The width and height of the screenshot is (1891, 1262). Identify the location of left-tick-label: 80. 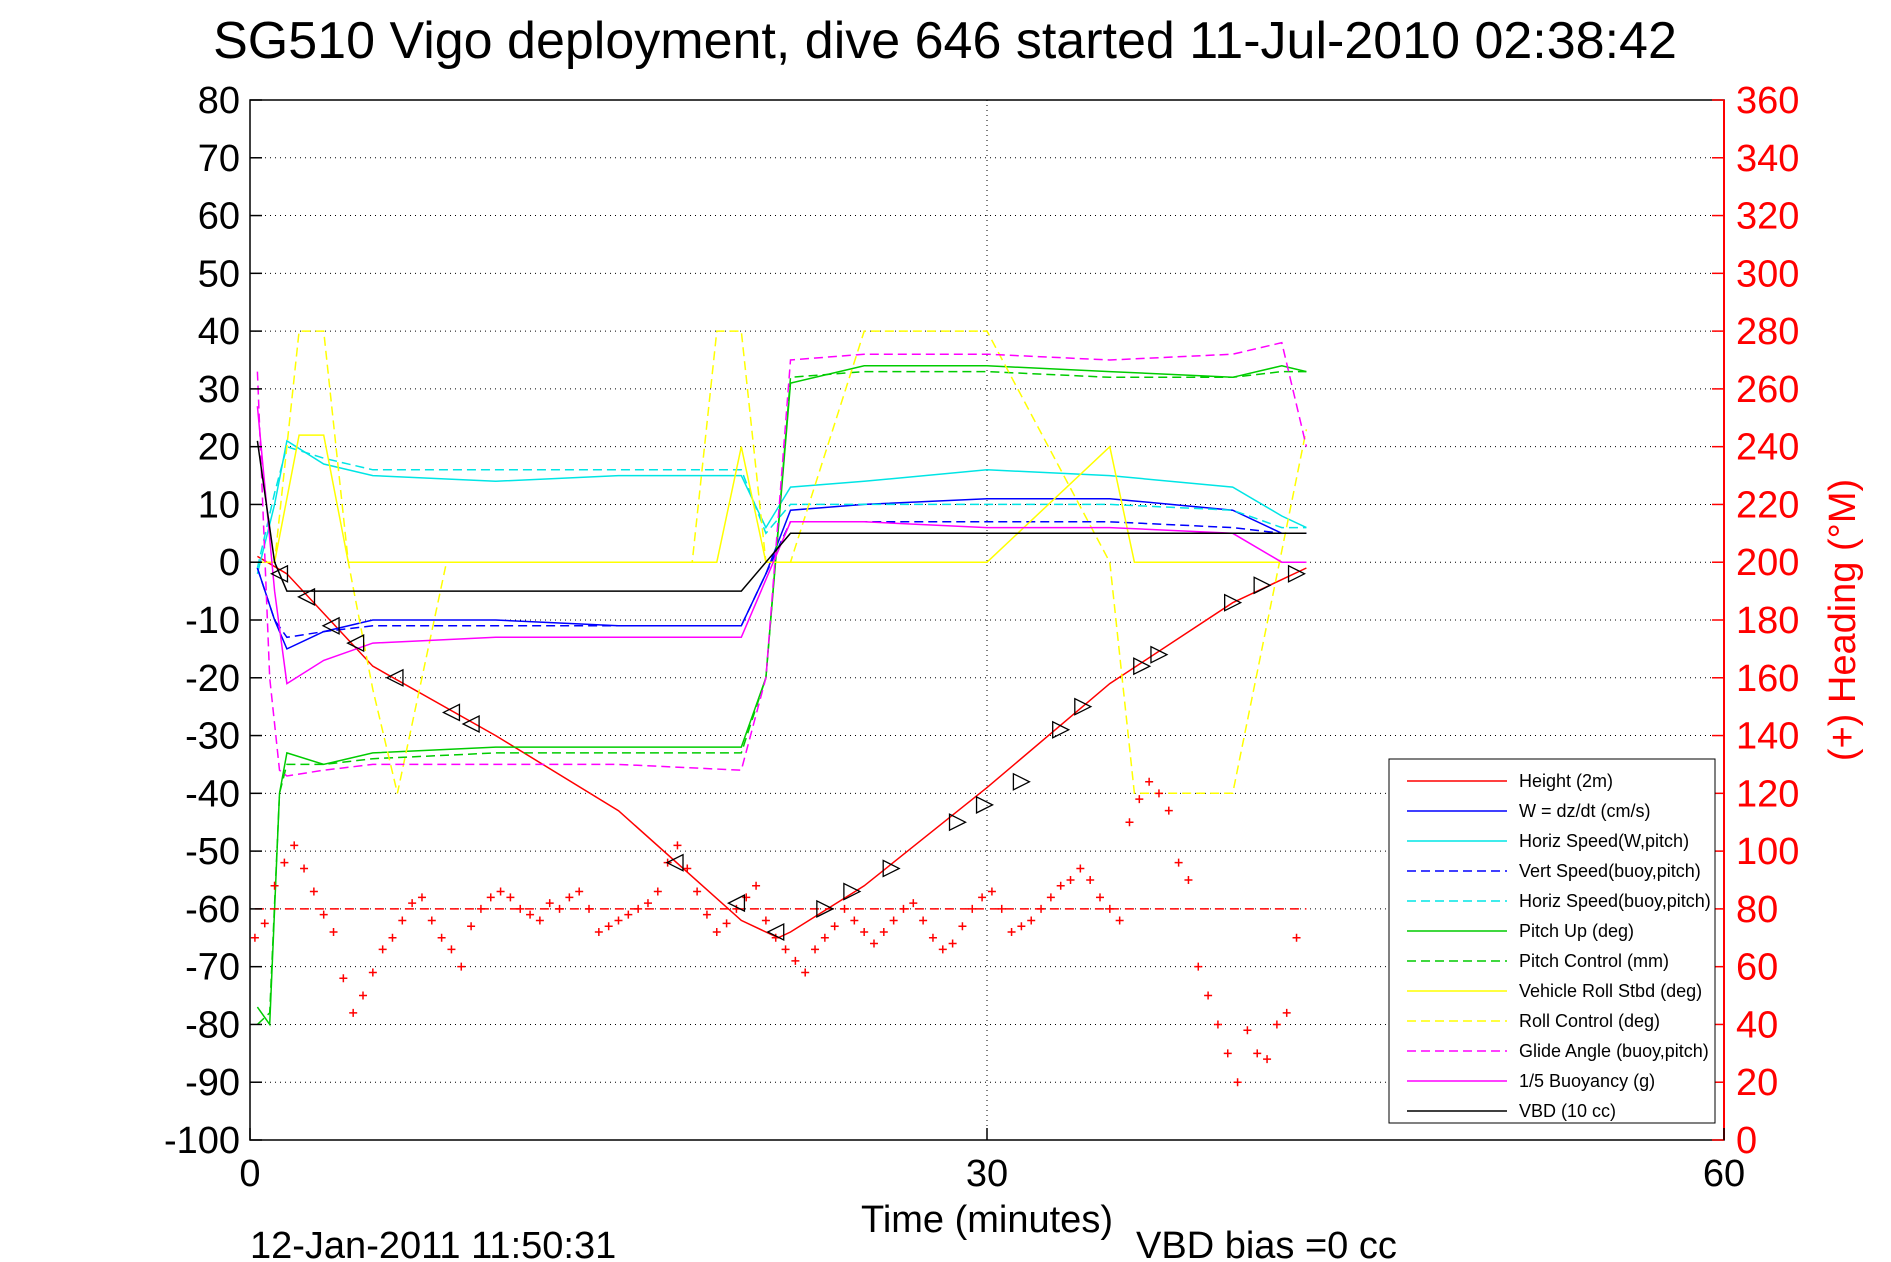
(219, 101).